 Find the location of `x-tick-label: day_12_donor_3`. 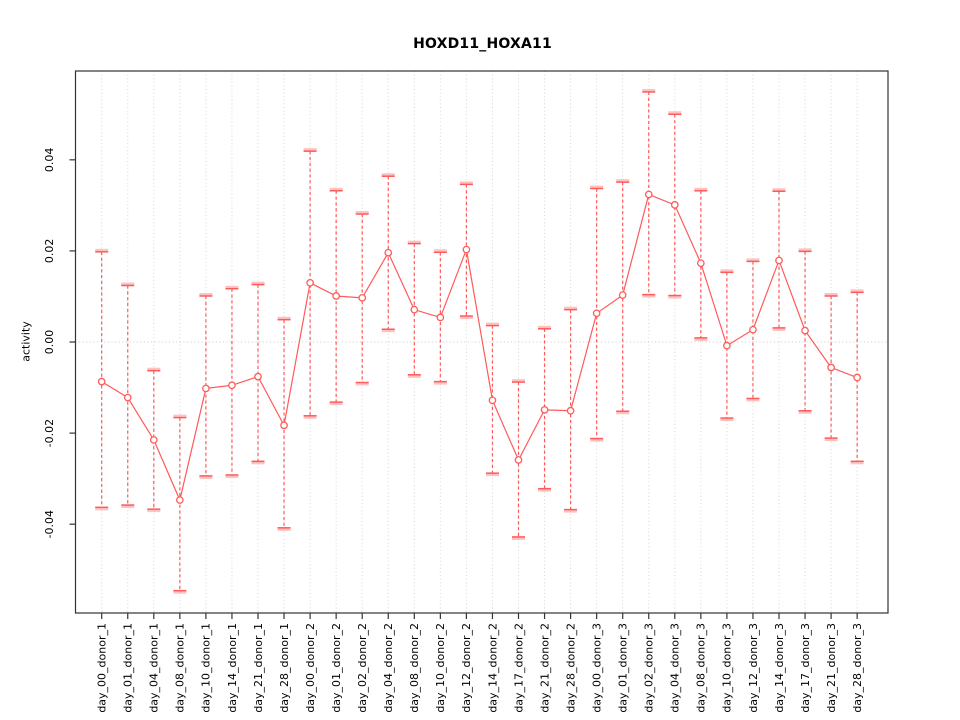

x-tick-label: day_12_donor_3 is located at coordinates (753, 668).